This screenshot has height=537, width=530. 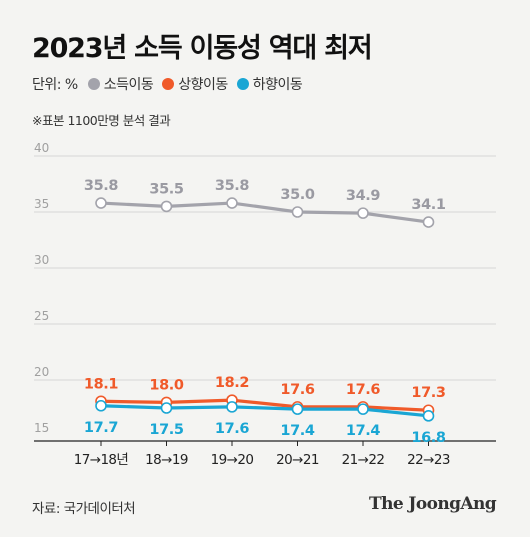 What do you see at coordinates (428, 205) in the screenshot?
I see `data-label: 34.1` at bounding box center [428, 205].